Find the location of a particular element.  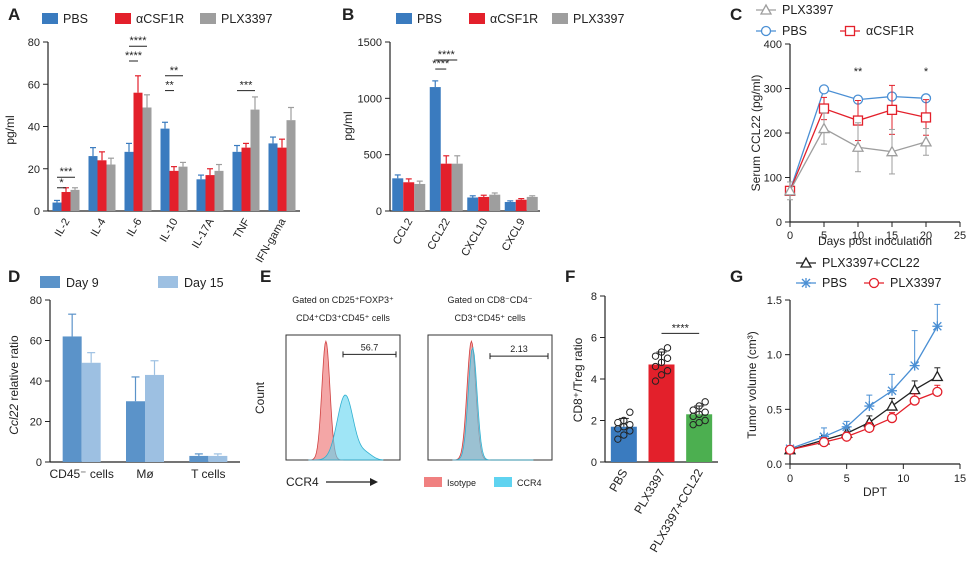

panelA-sig-il2-a-label: *** is located at coordinates (67, 172).